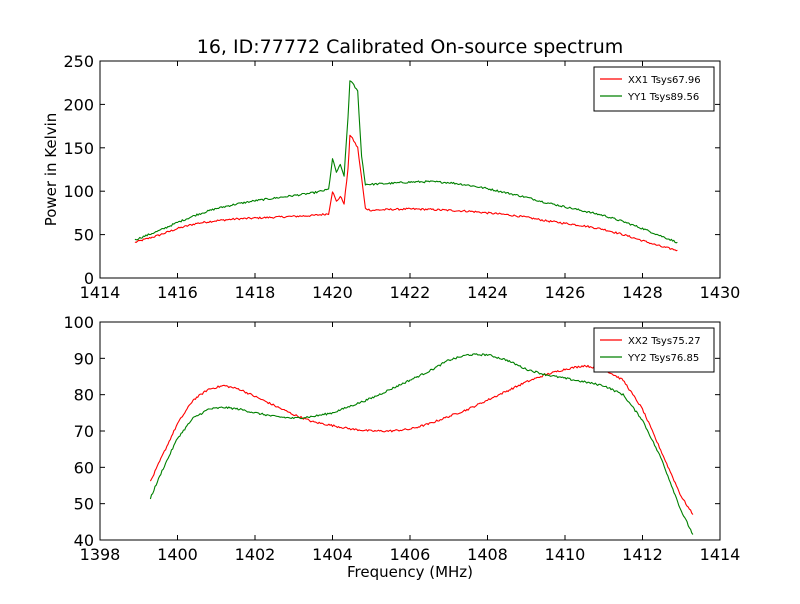  What do you see at coordinates (84, 358) in the screenshot?
I see `y-tick-label: 90` at bounding box center [84, 358].